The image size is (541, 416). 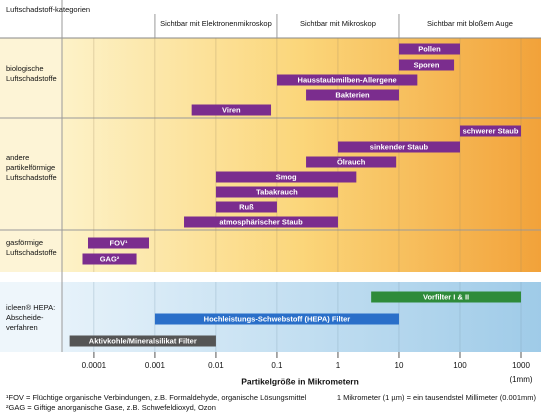 I want to click on zone-label: Sichtbar mit Elektronenmikroskop, so click(x=216, y=23).